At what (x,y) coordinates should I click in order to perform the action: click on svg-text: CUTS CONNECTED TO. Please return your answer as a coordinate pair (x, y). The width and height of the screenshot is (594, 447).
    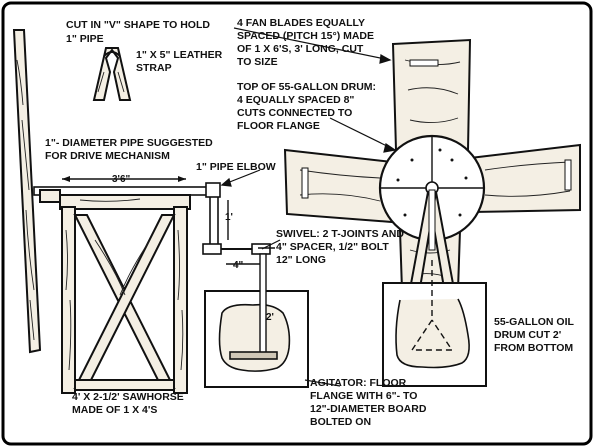
    Looking at the image, I should click on (294, 113).